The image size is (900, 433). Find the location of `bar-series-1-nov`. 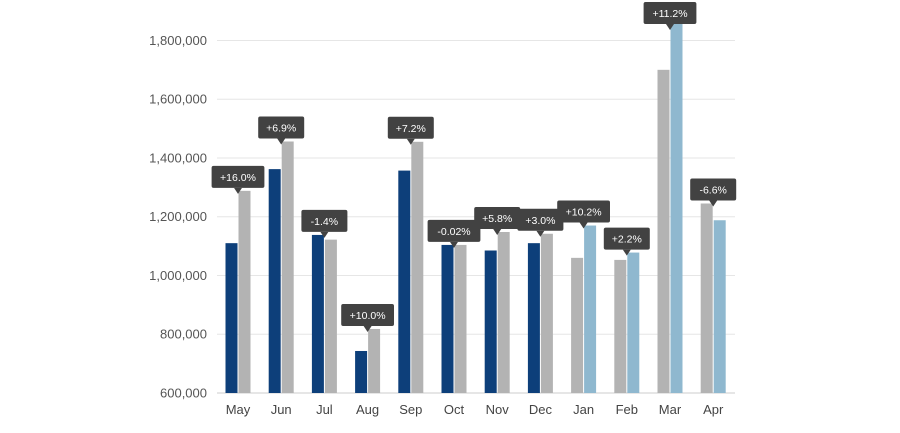

bar-series-1-nov is located at coordinates (490, 321).